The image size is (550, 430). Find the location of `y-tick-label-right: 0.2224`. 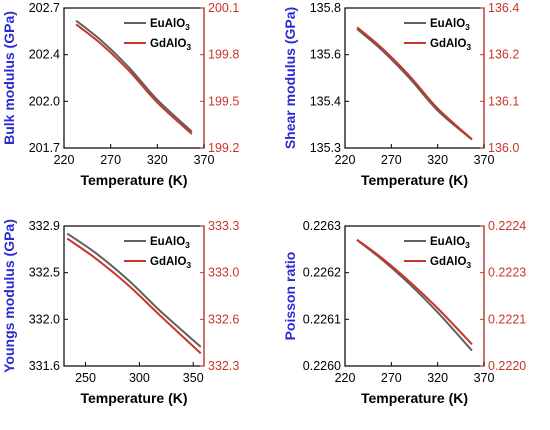

y-tick-label-right: 0.2224 is located at coordinates (507, 226).